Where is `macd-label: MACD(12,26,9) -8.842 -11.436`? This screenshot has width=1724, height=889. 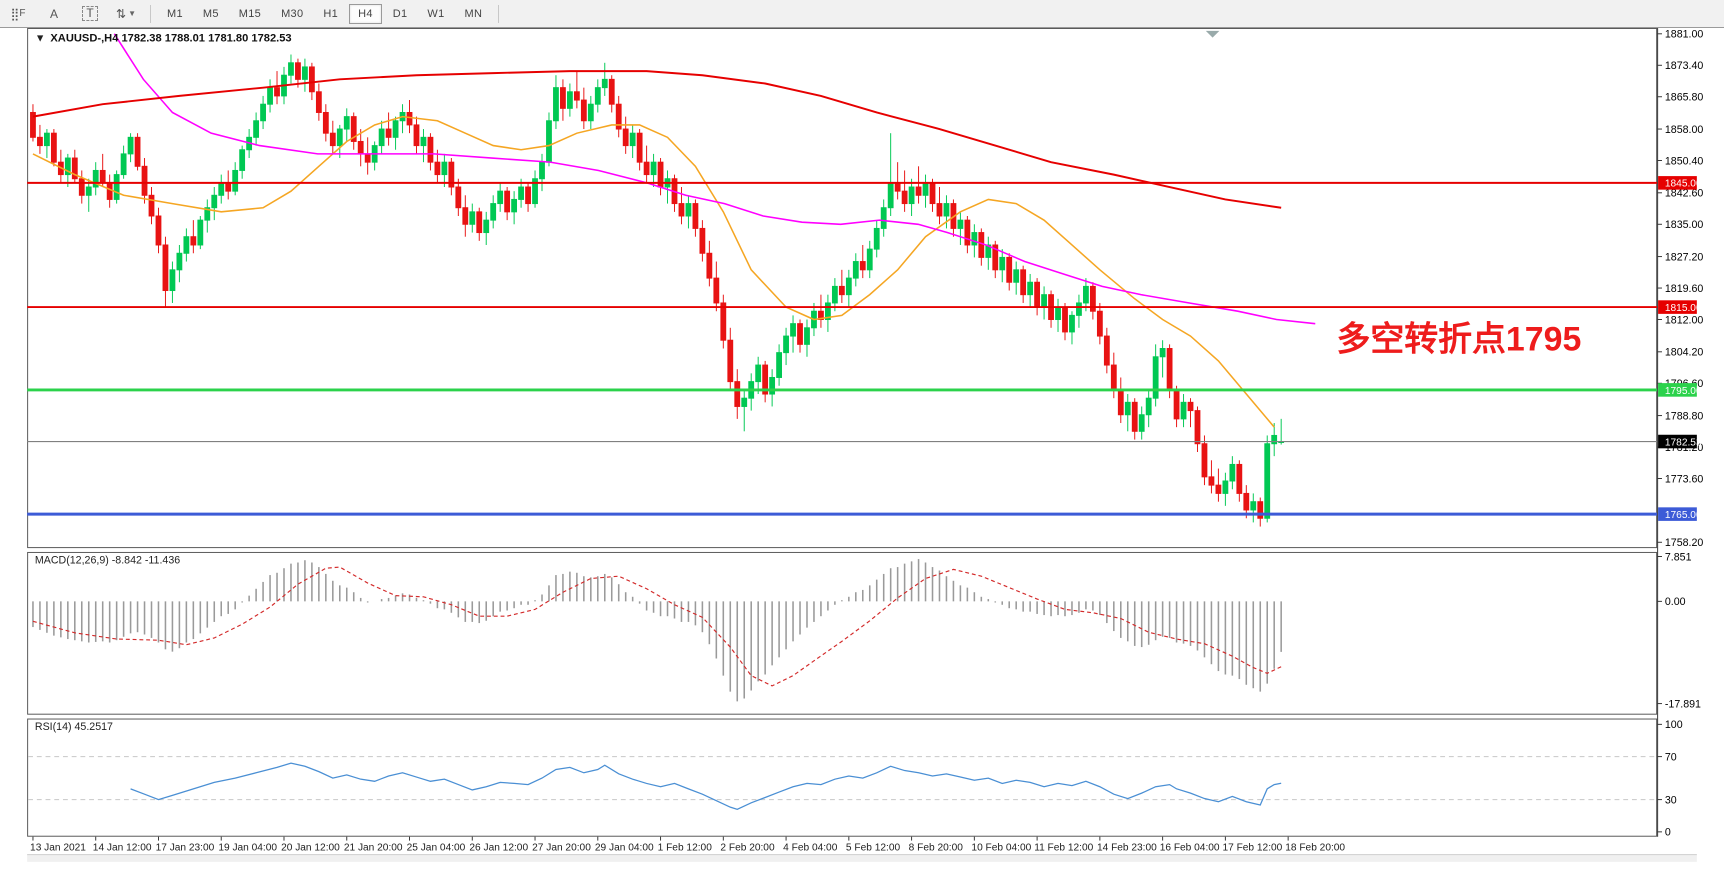 macd-label: MACD(12,26,9) -8.842 -11.436 is located at coordinates (107, 561).